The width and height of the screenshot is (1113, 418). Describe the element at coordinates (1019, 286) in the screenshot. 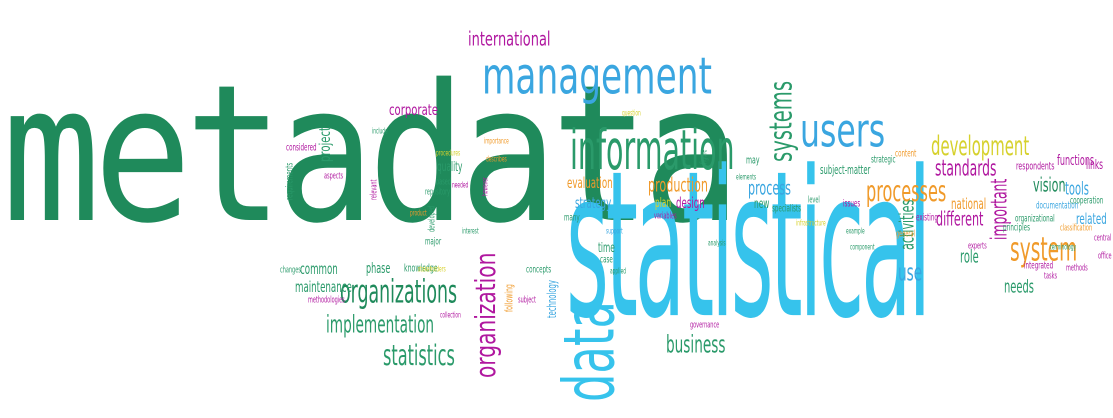

I see `word-needs: needs` at that location.